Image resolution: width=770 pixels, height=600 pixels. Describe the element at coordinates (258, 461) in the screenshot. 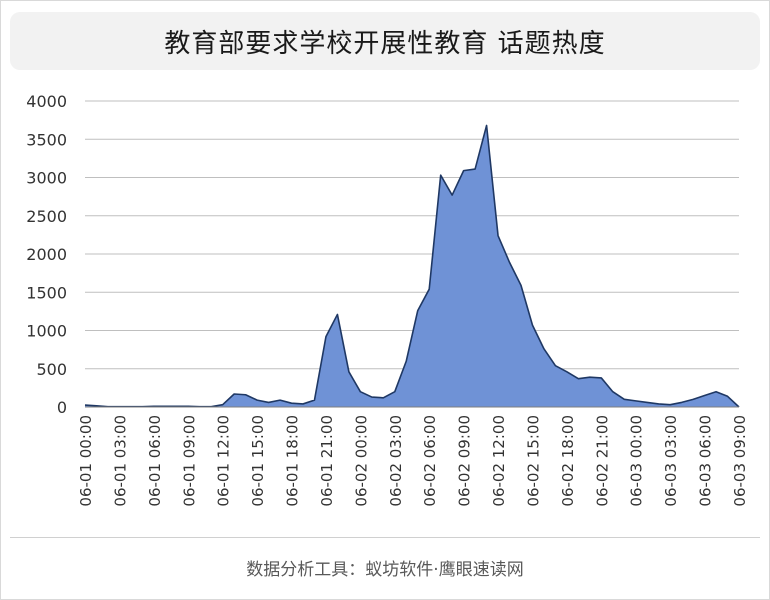

I see `x-tick-label: 06-01 15:00` at that location.